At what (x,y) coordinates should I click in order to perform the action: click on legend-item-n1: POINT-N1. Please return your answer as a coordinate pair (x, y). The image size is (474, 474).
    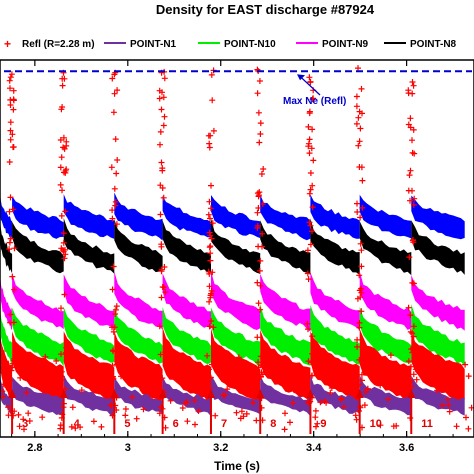
    Looking at the image, I should click on (140, 44).